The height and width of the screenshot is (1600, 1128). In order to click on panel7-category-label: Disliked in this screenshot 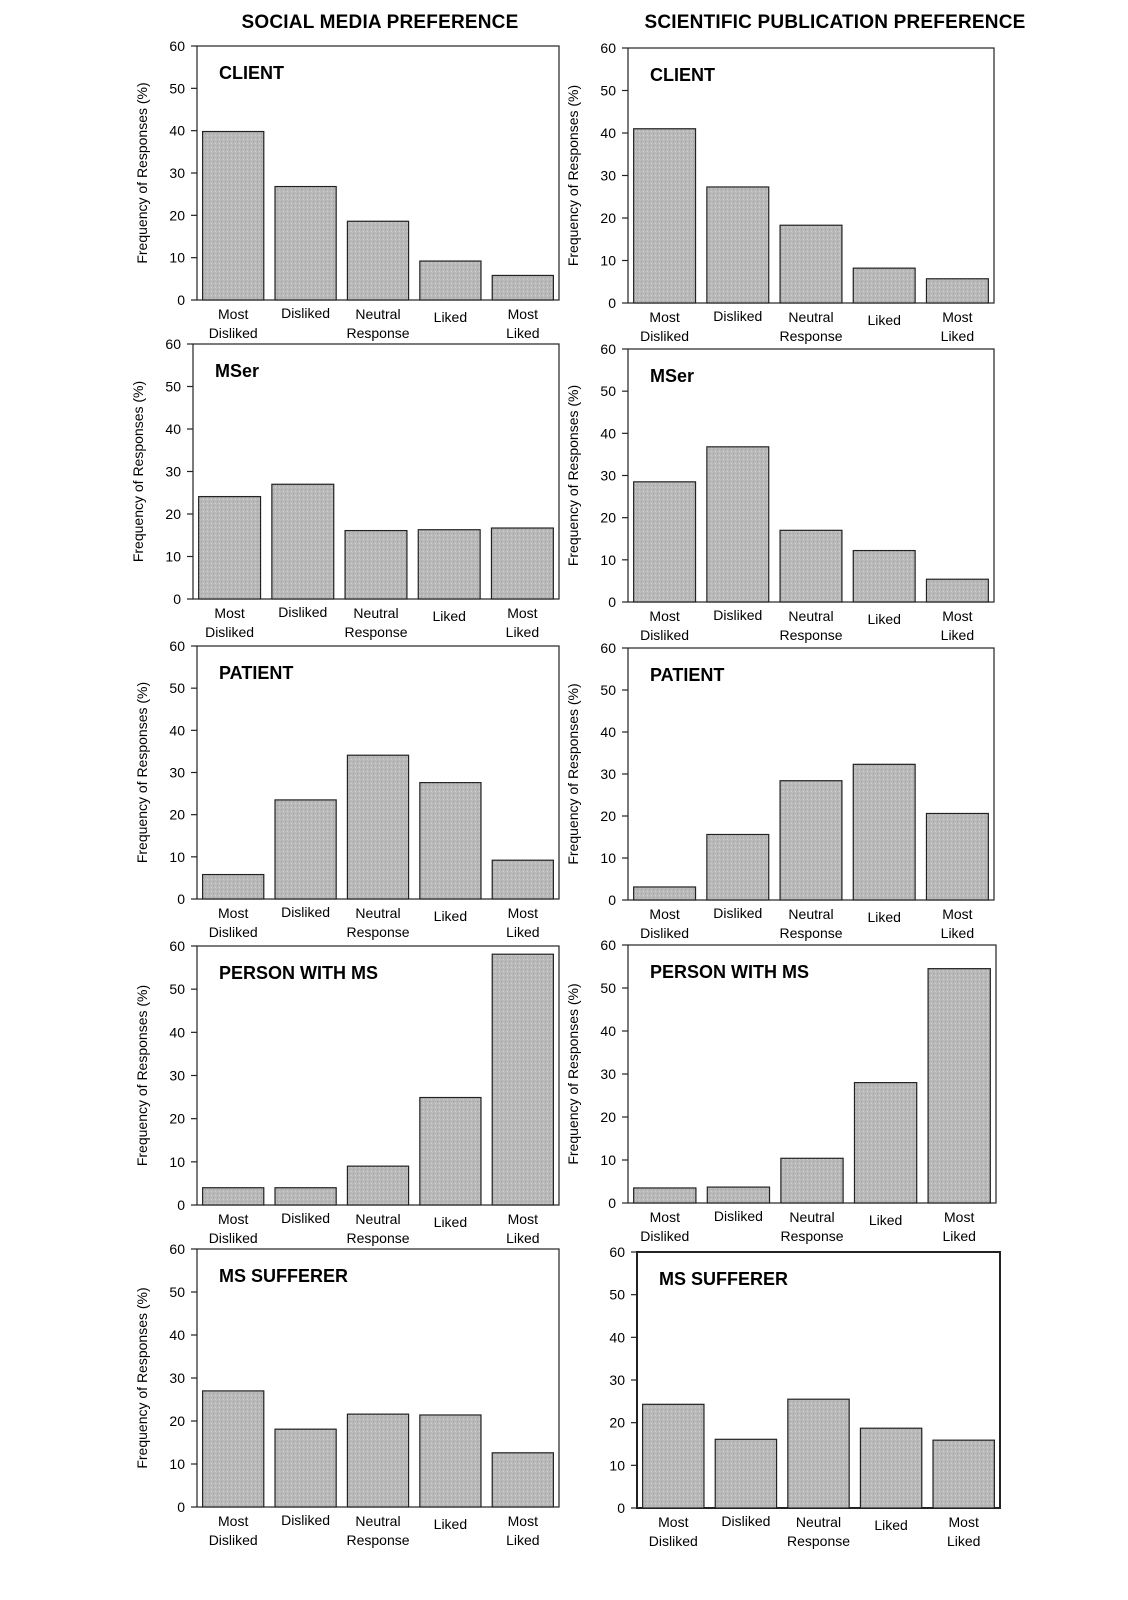, I will do `click(738, 1216)`.